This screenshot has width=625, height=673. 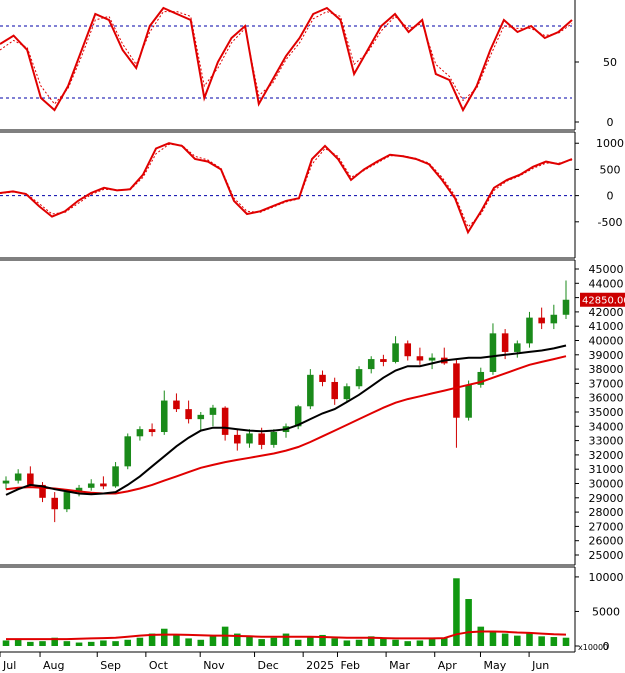 What do you see at coordinates (286, 635) in the screenshot?
I see `volume-ma-line` at bounding box center [286, 635].